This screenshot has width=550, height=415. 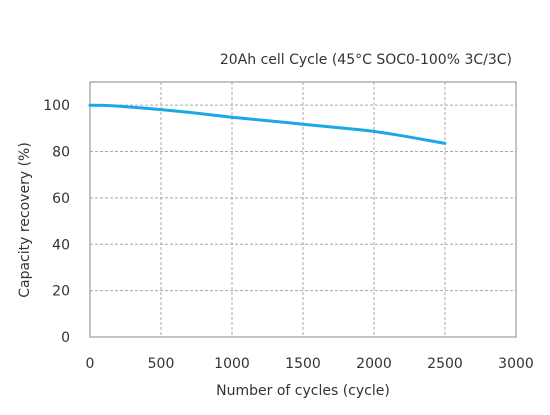 What do you see at coordinates (232, 364) in the screenshot?
I see `x-tick-label: 1000` at bounding box center [232, 364].